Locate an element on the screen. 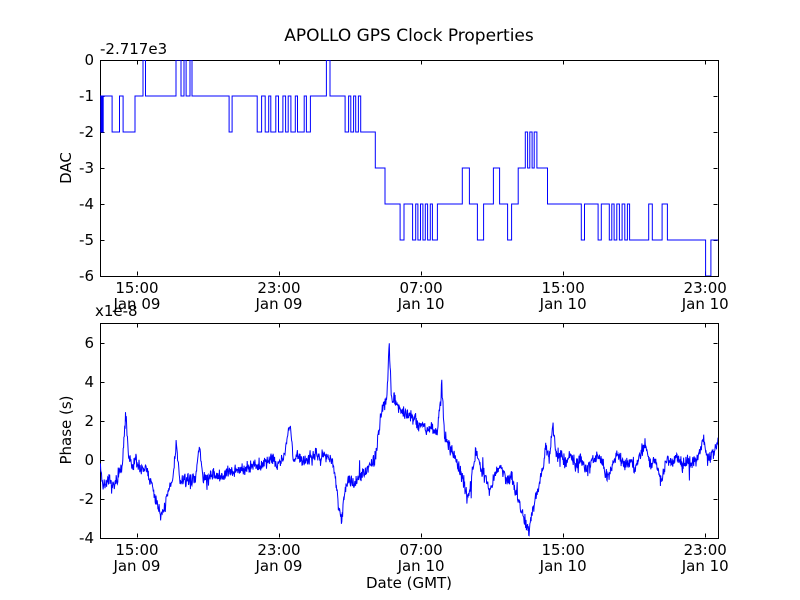 The width and height of the screenshot is (800, 600). y-tick-label: -1 is located at coordinates (86, 96).